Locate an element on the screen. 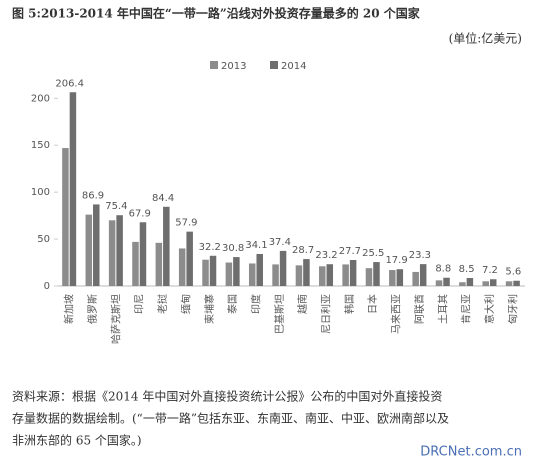  x-tick-label: 越南 is located at coordinates (302, 304).